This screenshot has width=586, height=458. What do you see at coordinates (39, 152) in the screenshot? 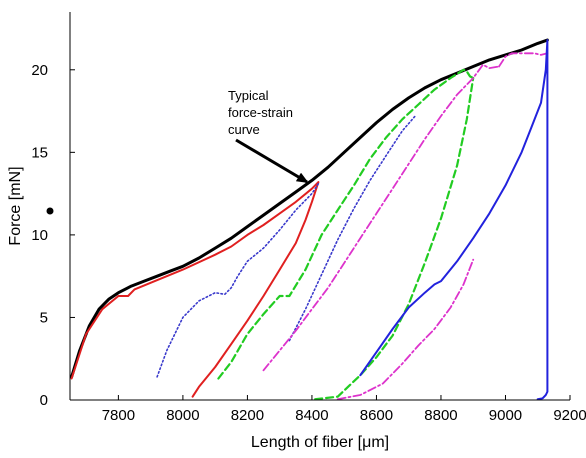
I see `y-tick-label: 15` at bounding box center [39, 152].